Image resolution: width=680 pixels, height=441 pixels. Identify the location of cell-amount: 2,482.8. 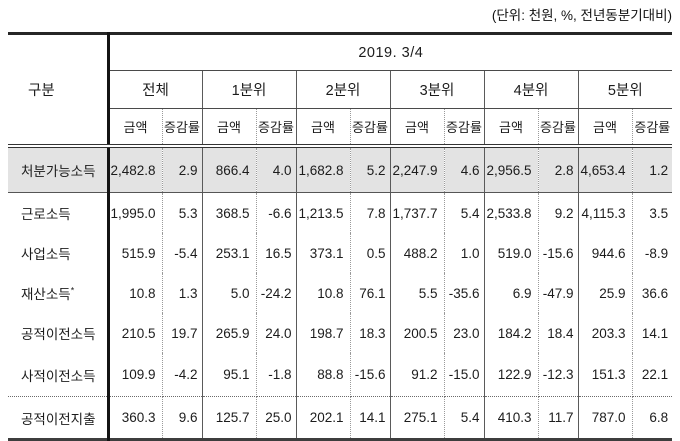
(135, 169).